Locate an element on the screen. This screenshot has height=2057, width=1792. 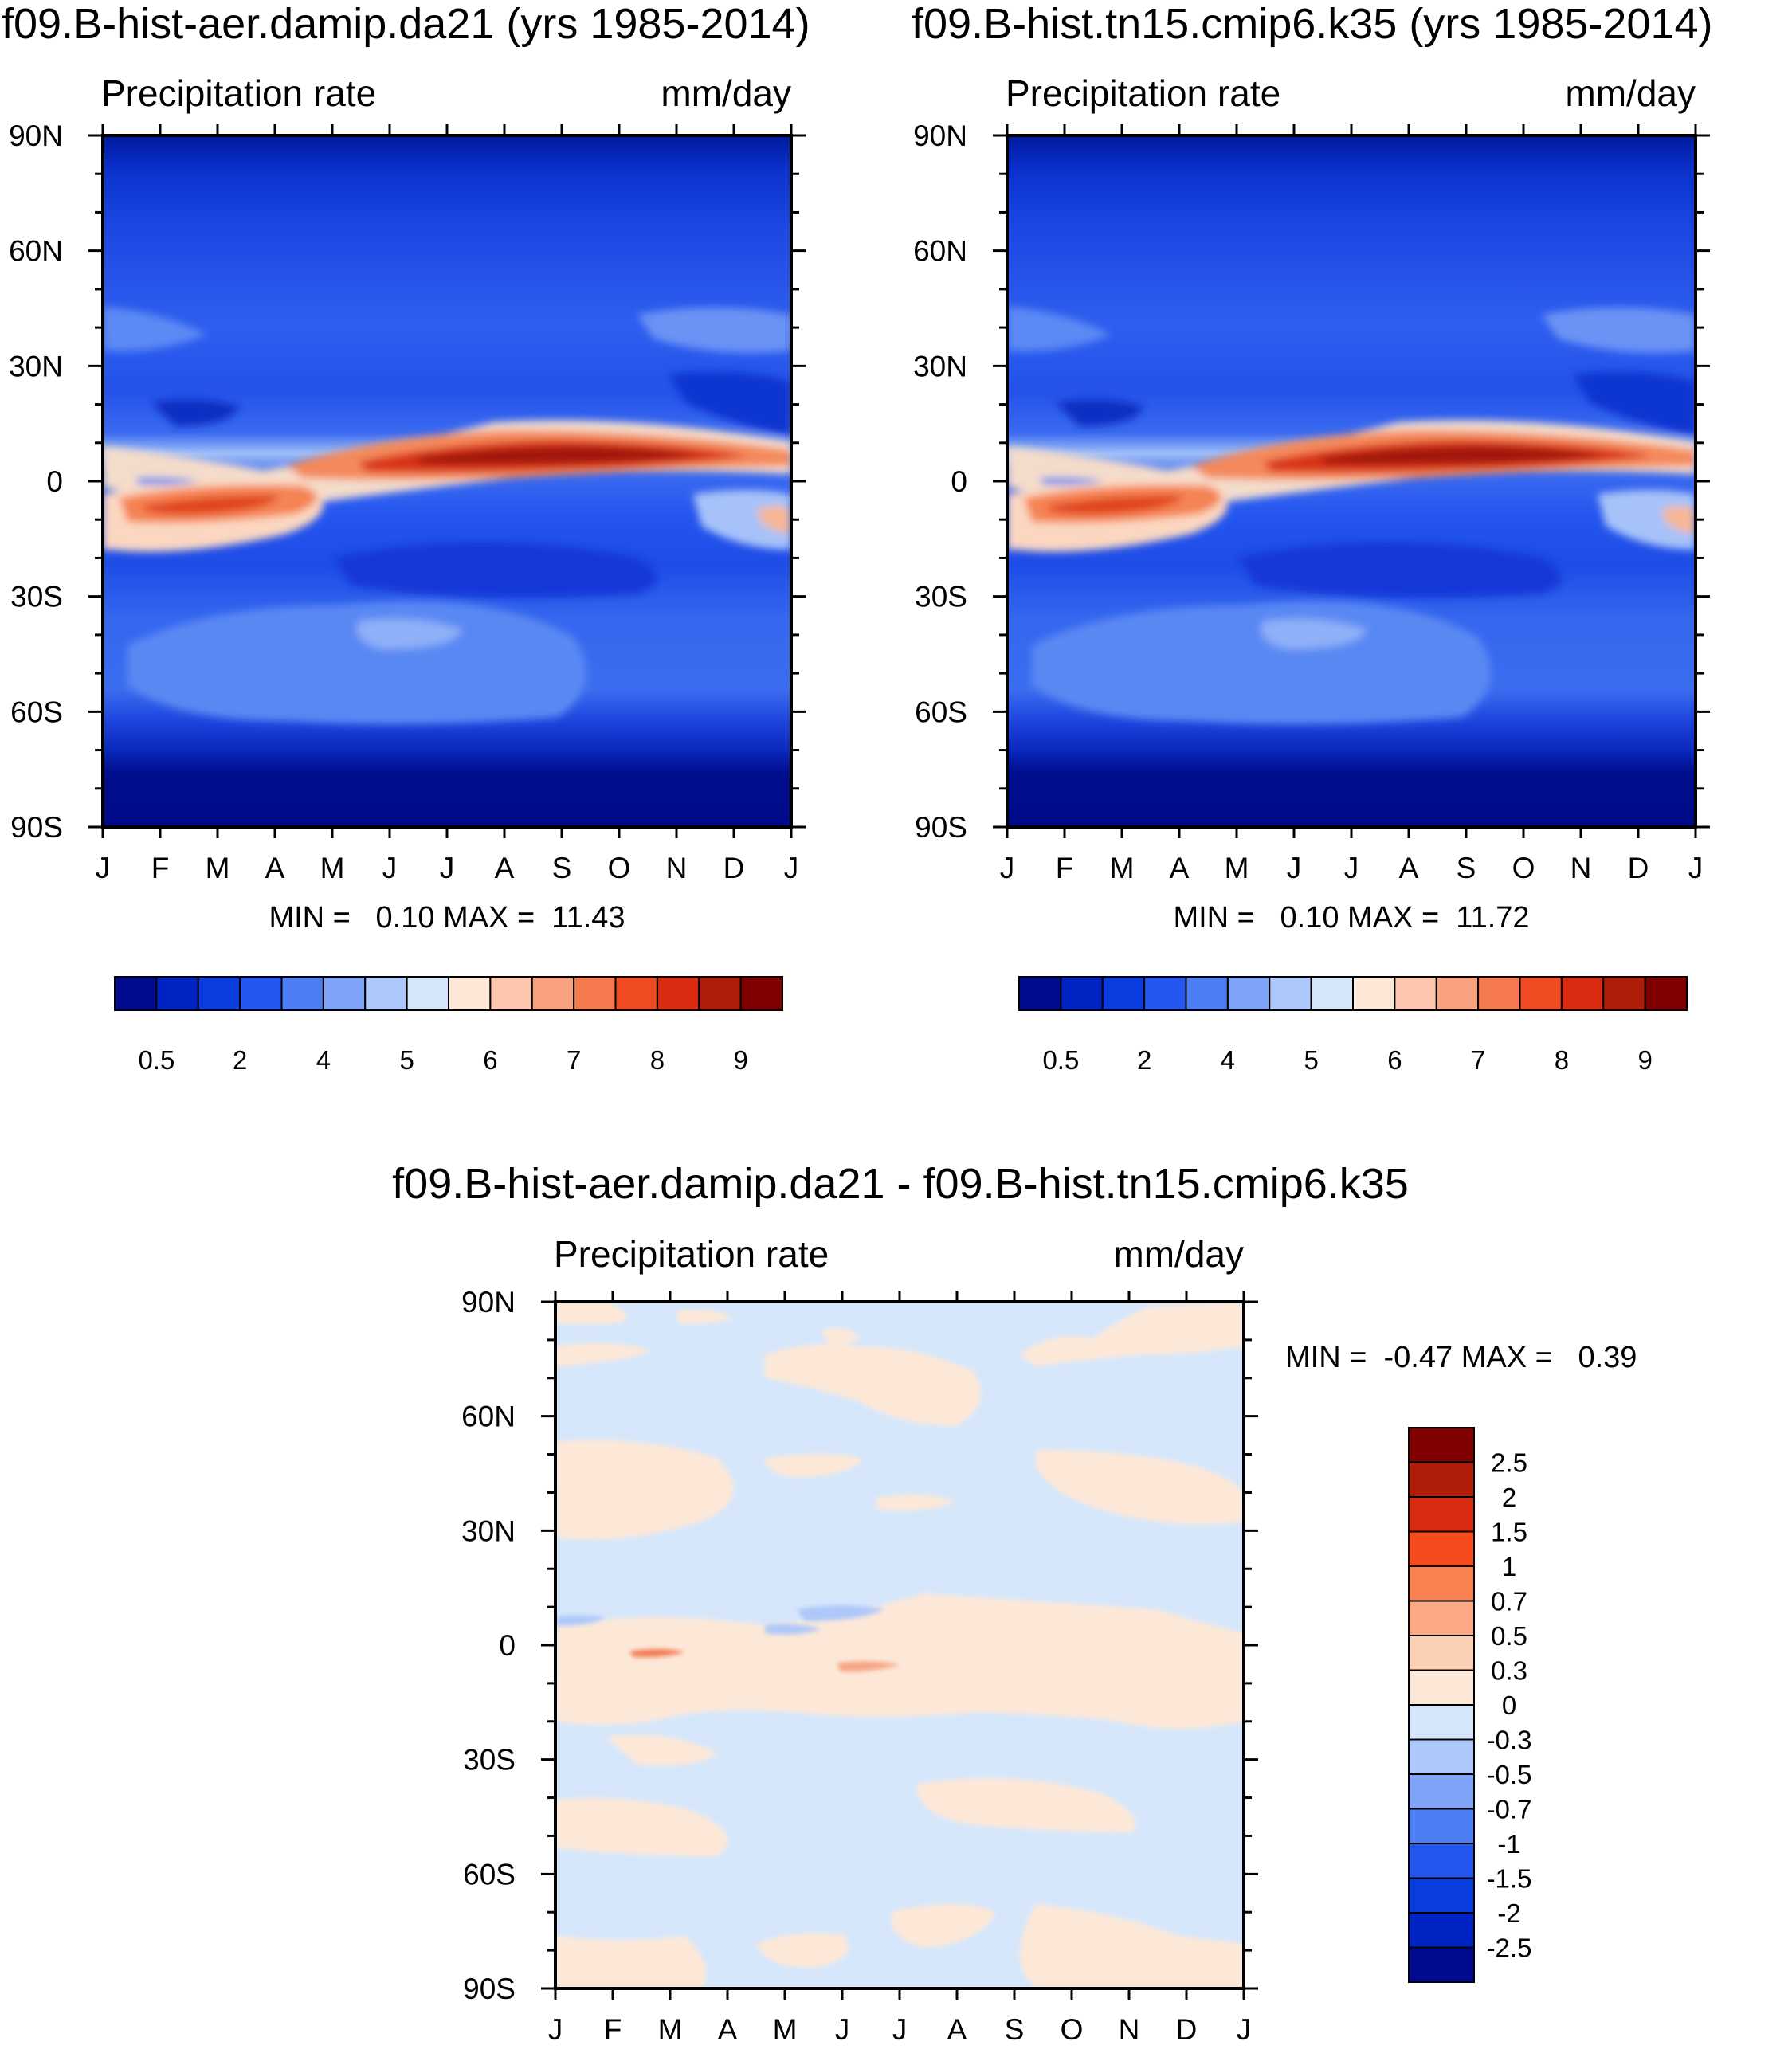
panel2-min-max: MIN = 0.10 MAX = 11.72 is located at coordinates (1351, 918).